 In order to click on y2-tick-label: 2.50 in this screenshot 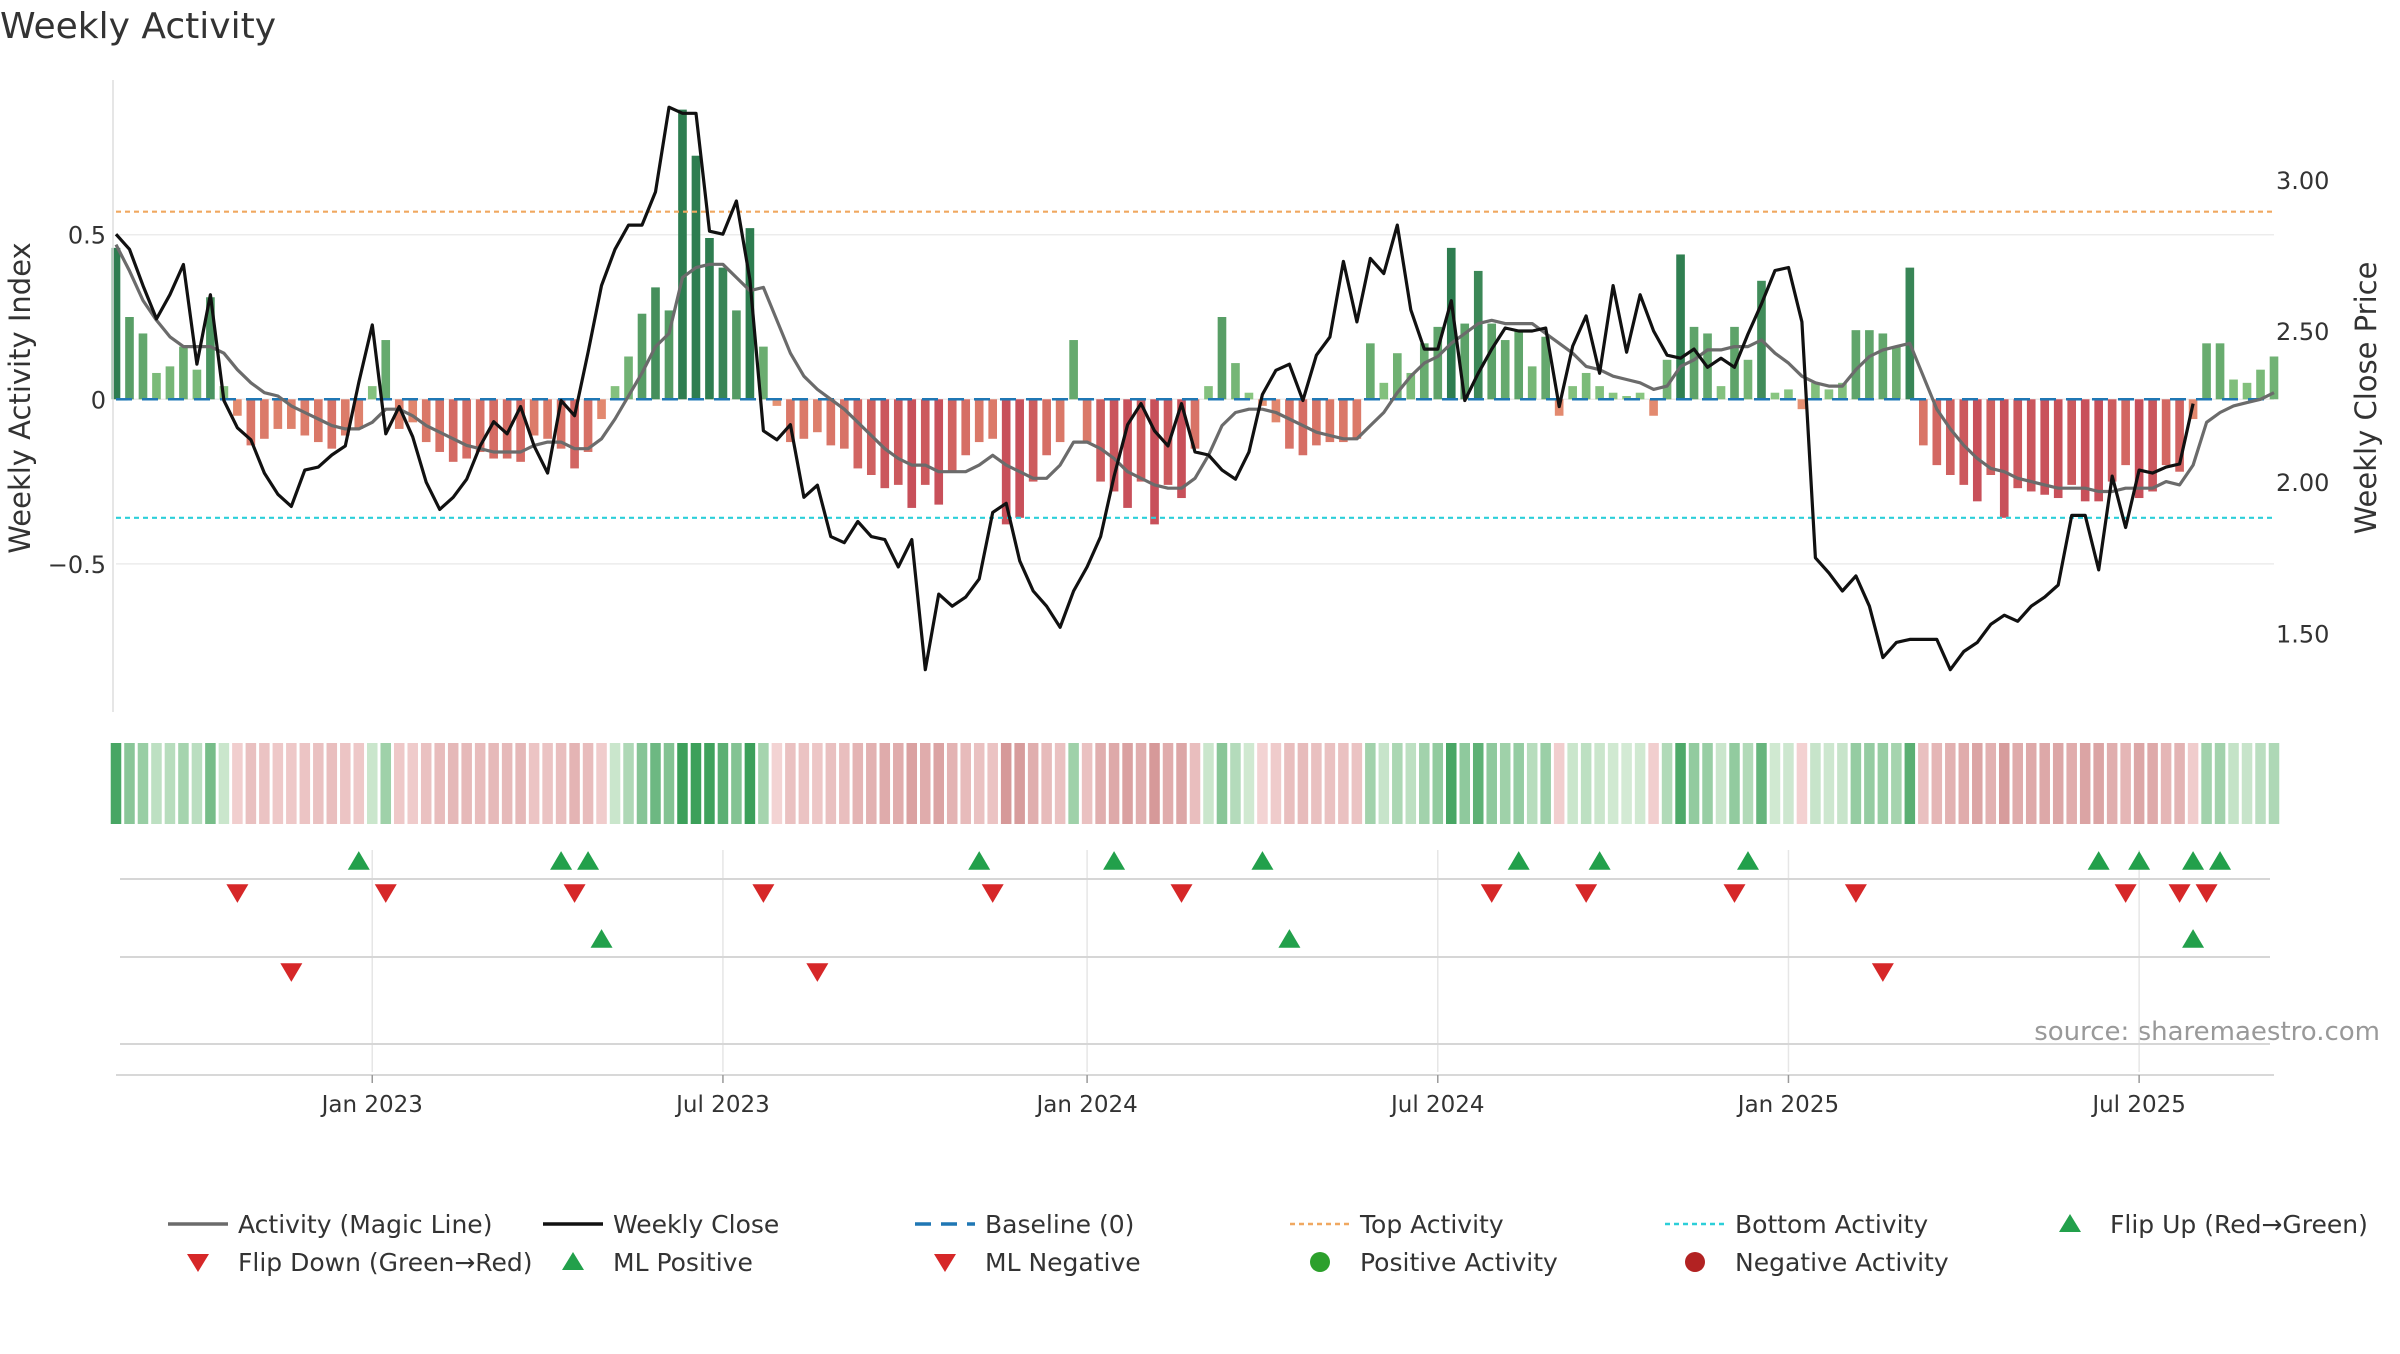, I will do `click(2302, 332)`.